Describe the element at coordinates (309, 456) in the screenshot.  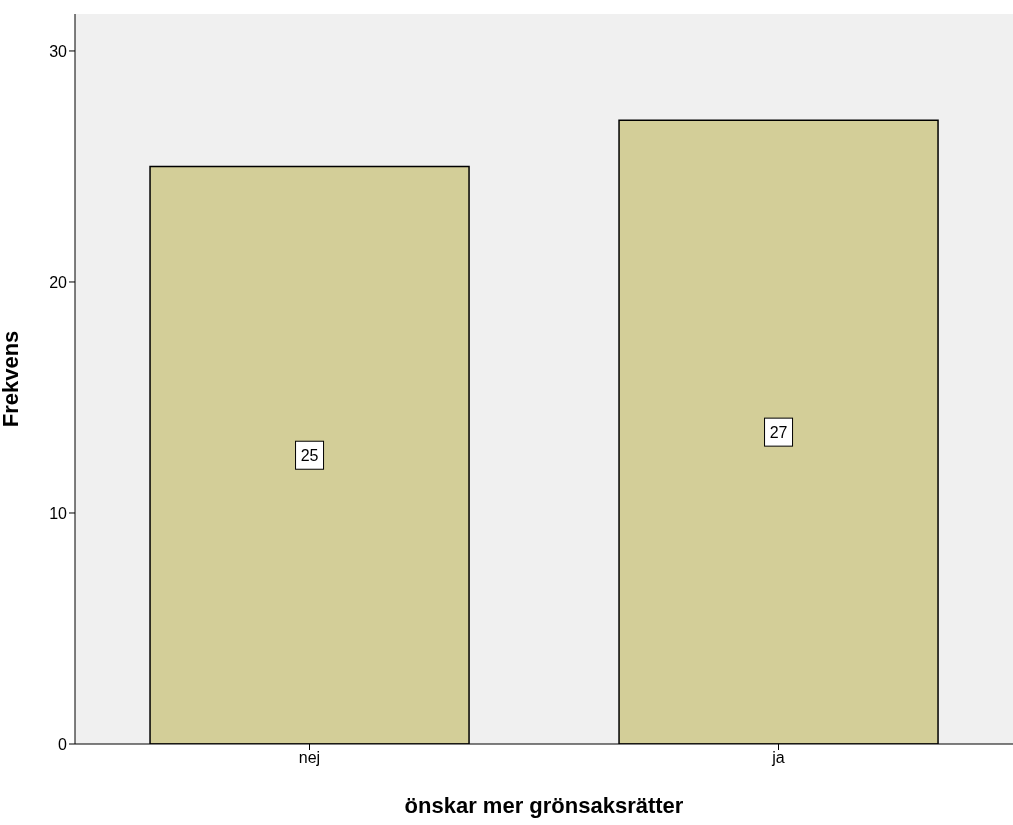
I see `data-label: 25` at that location.